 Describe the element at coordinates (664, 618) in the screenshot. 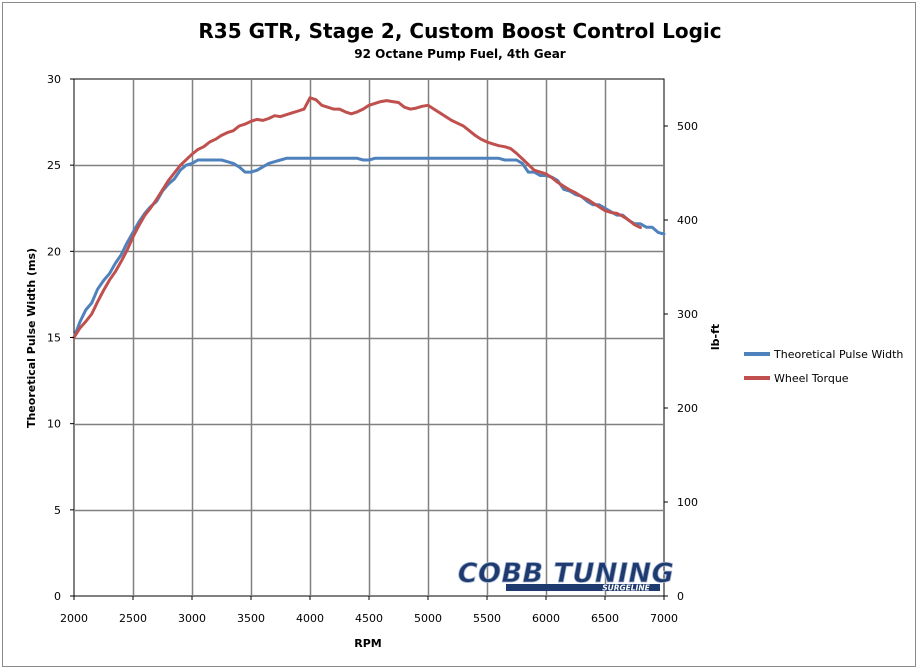

I see `x-tick-label: 7000` at that location.